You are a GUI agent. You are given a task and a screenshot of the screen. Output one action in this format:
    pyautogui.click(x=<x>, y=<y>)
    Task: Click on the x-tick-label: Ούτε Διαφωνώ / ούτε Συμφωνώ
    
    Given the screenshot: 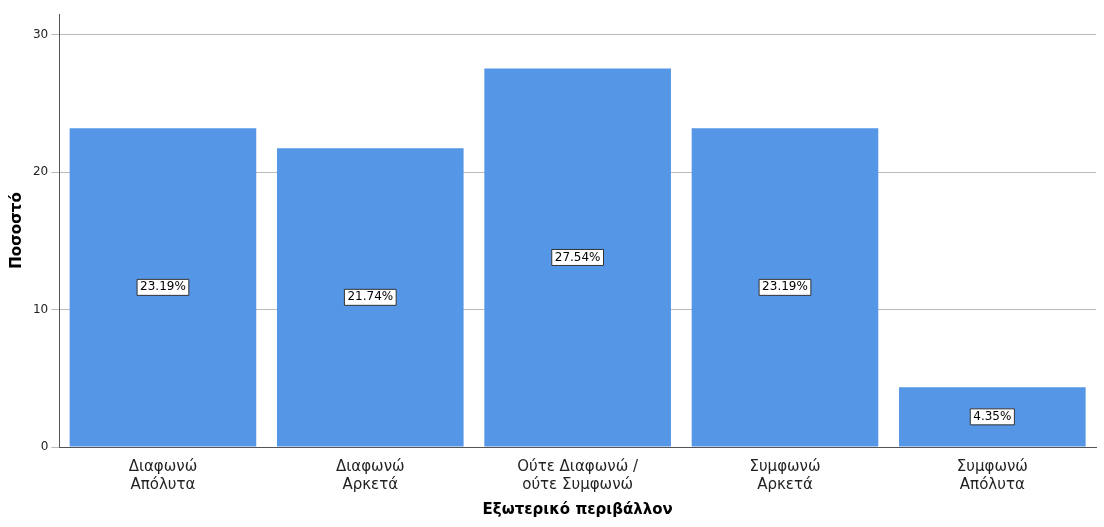 What is the action you would take?
    pyautogui.click(x=578, y=474)
    